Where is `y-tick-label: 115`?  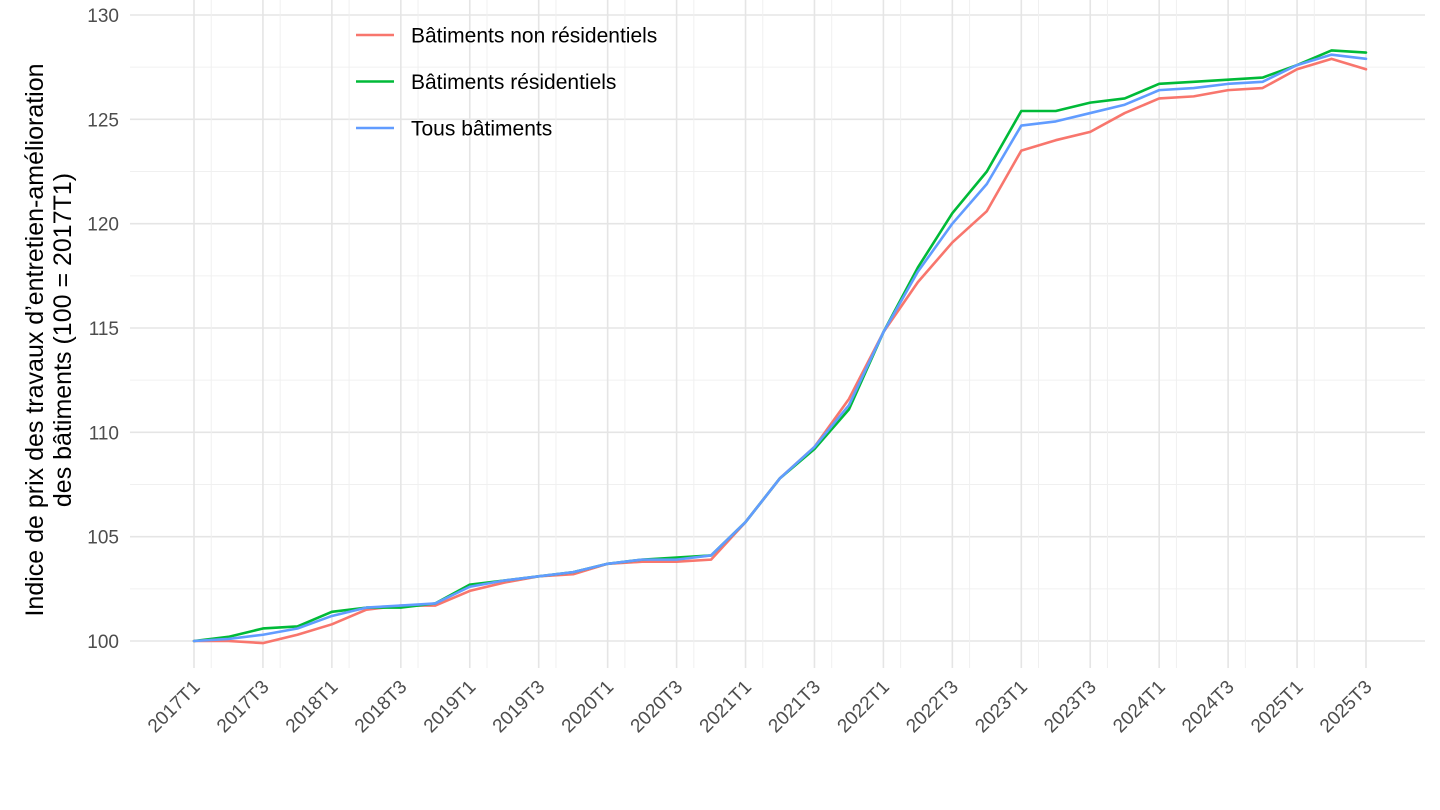 y-tick-label: 115 is located at coordinates (104, 329).